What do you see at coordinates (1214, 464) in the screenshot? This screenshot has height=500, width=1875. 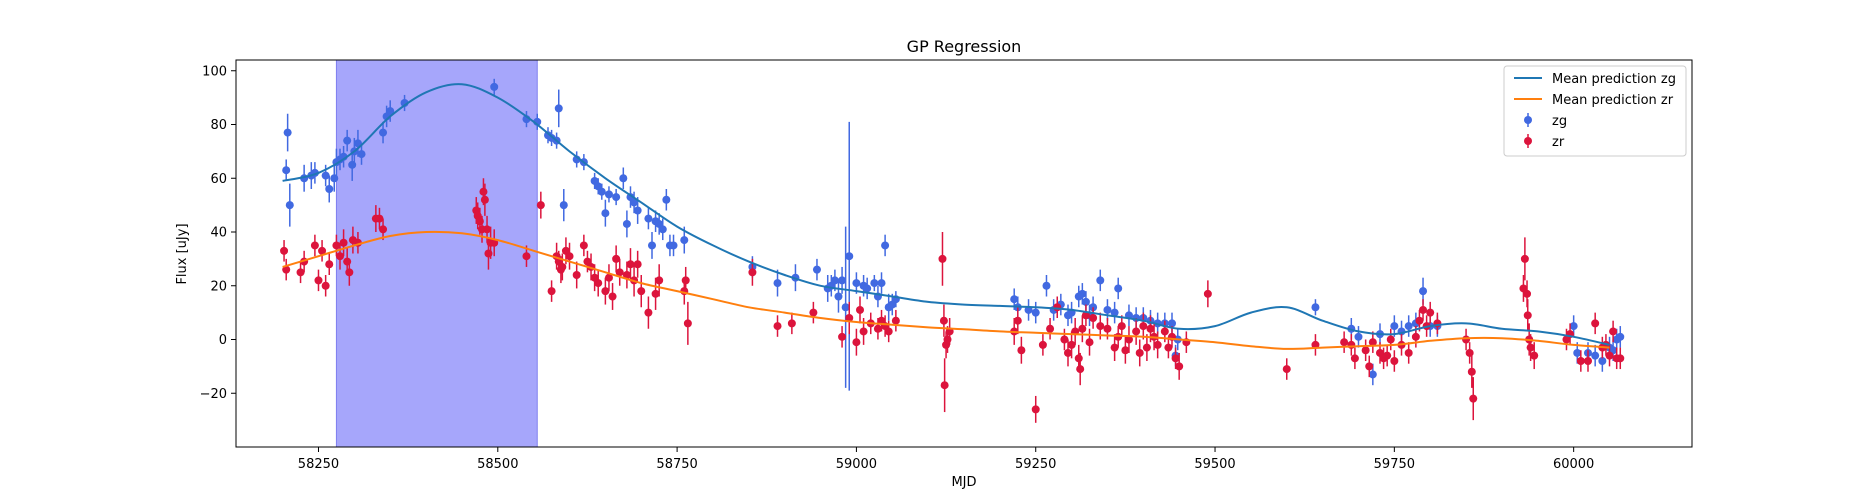 I see `x-tick-label: 59500` at bounding box center [1214, 464].